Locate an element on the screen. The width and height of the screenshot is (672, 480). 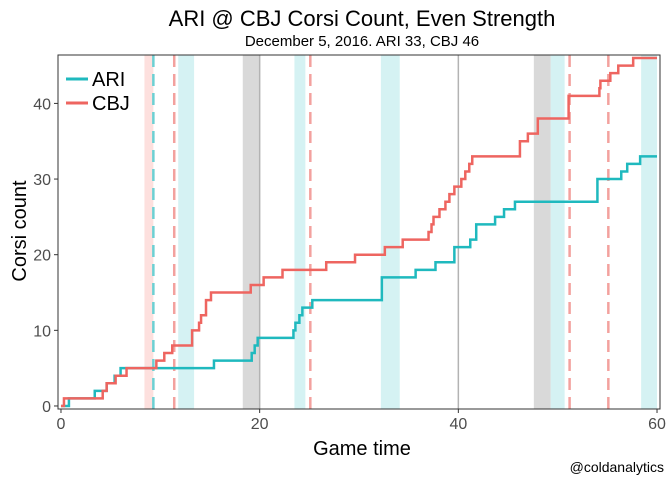
chart-title: ARI @ CBJ Corsi Count, Even Strength is located at coordinates (362, 18).